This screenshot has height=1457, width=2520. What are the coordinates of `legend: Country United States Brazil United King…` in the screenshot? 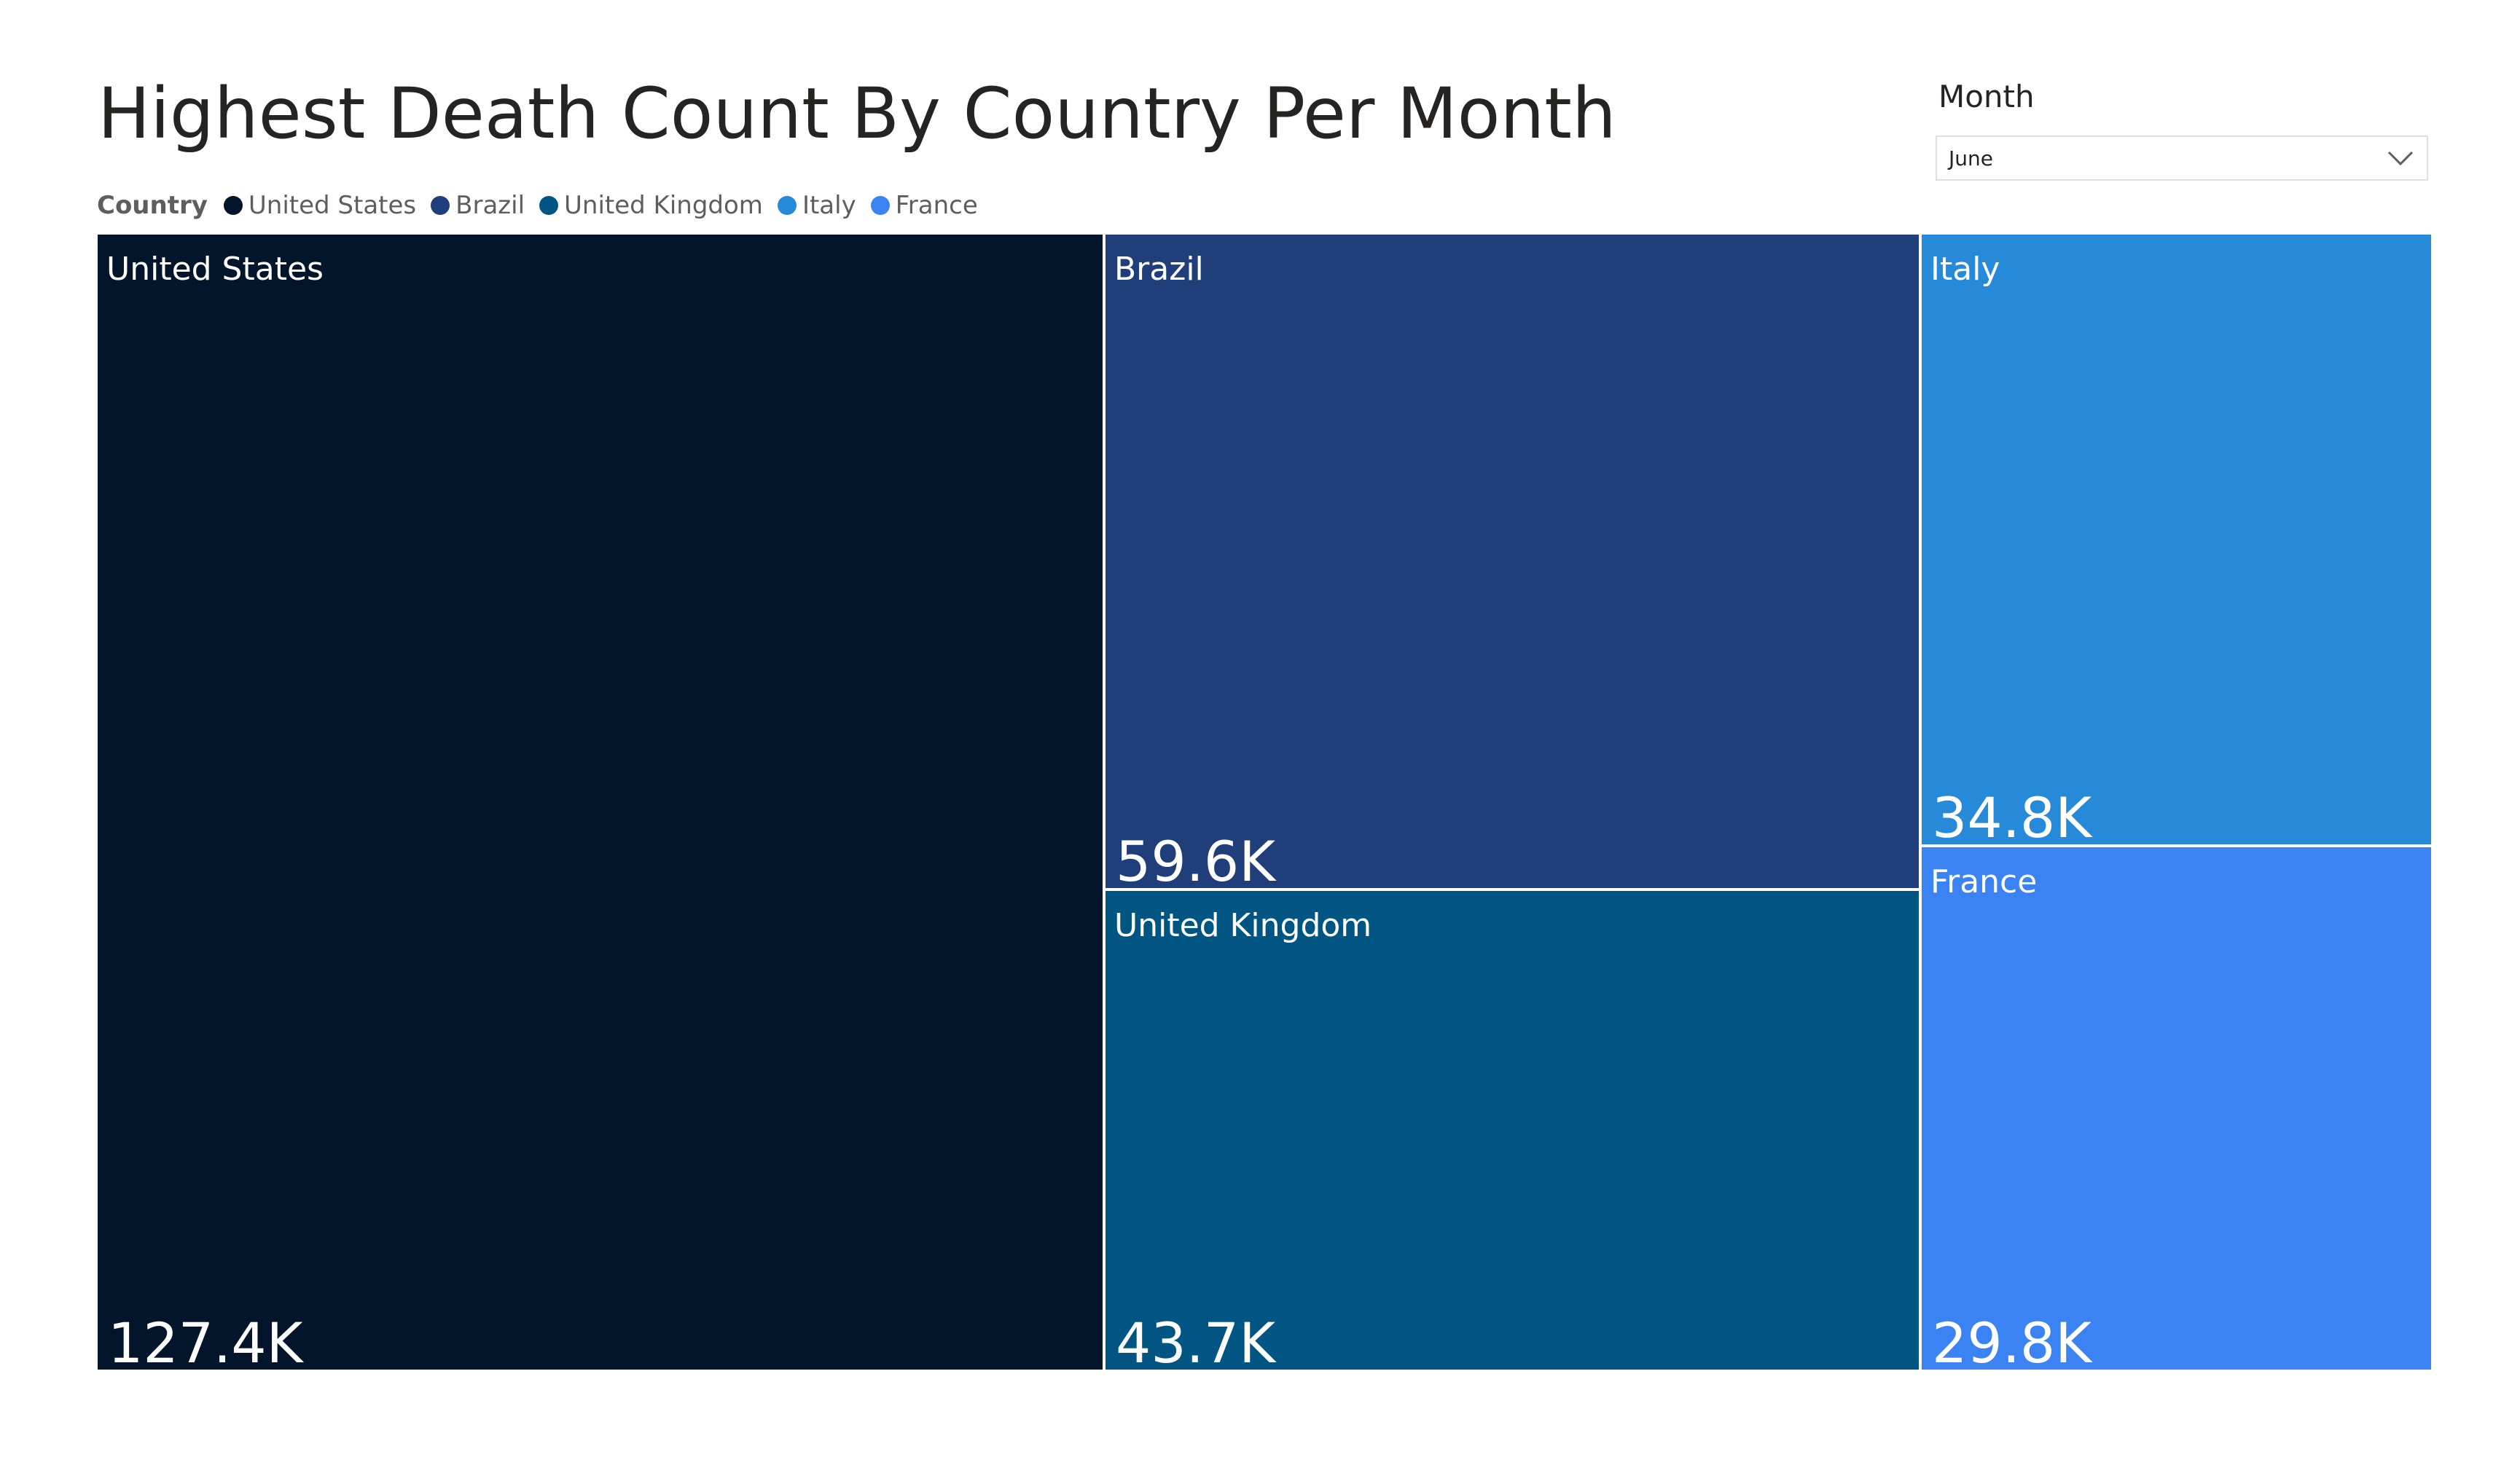 It's located at (545, 206).